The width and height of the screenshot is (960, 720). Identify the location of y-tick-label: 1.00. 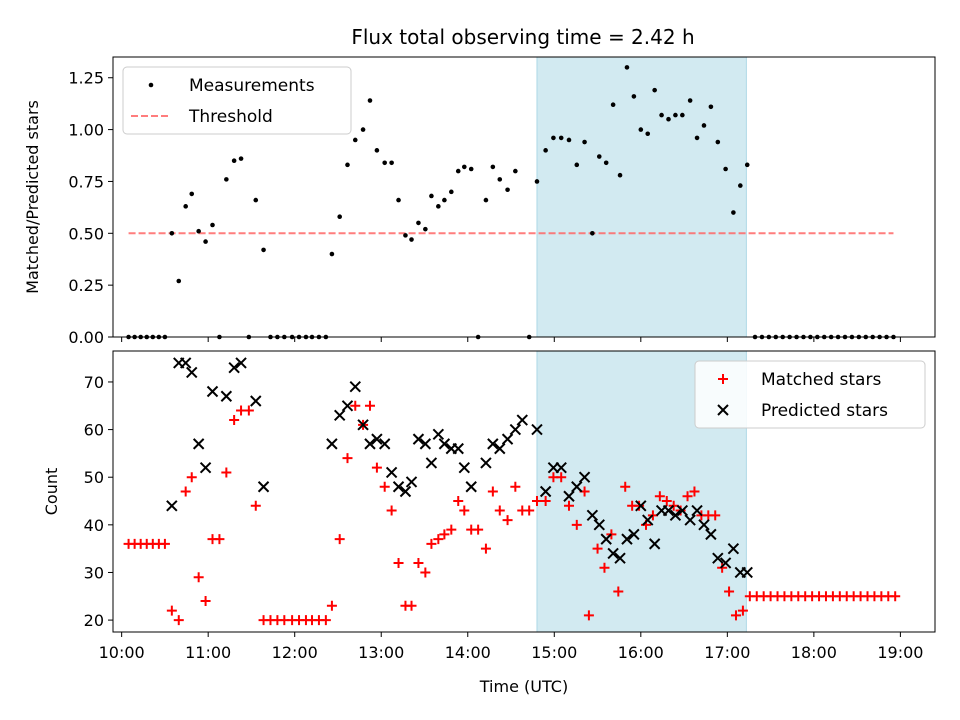
(86, 130).